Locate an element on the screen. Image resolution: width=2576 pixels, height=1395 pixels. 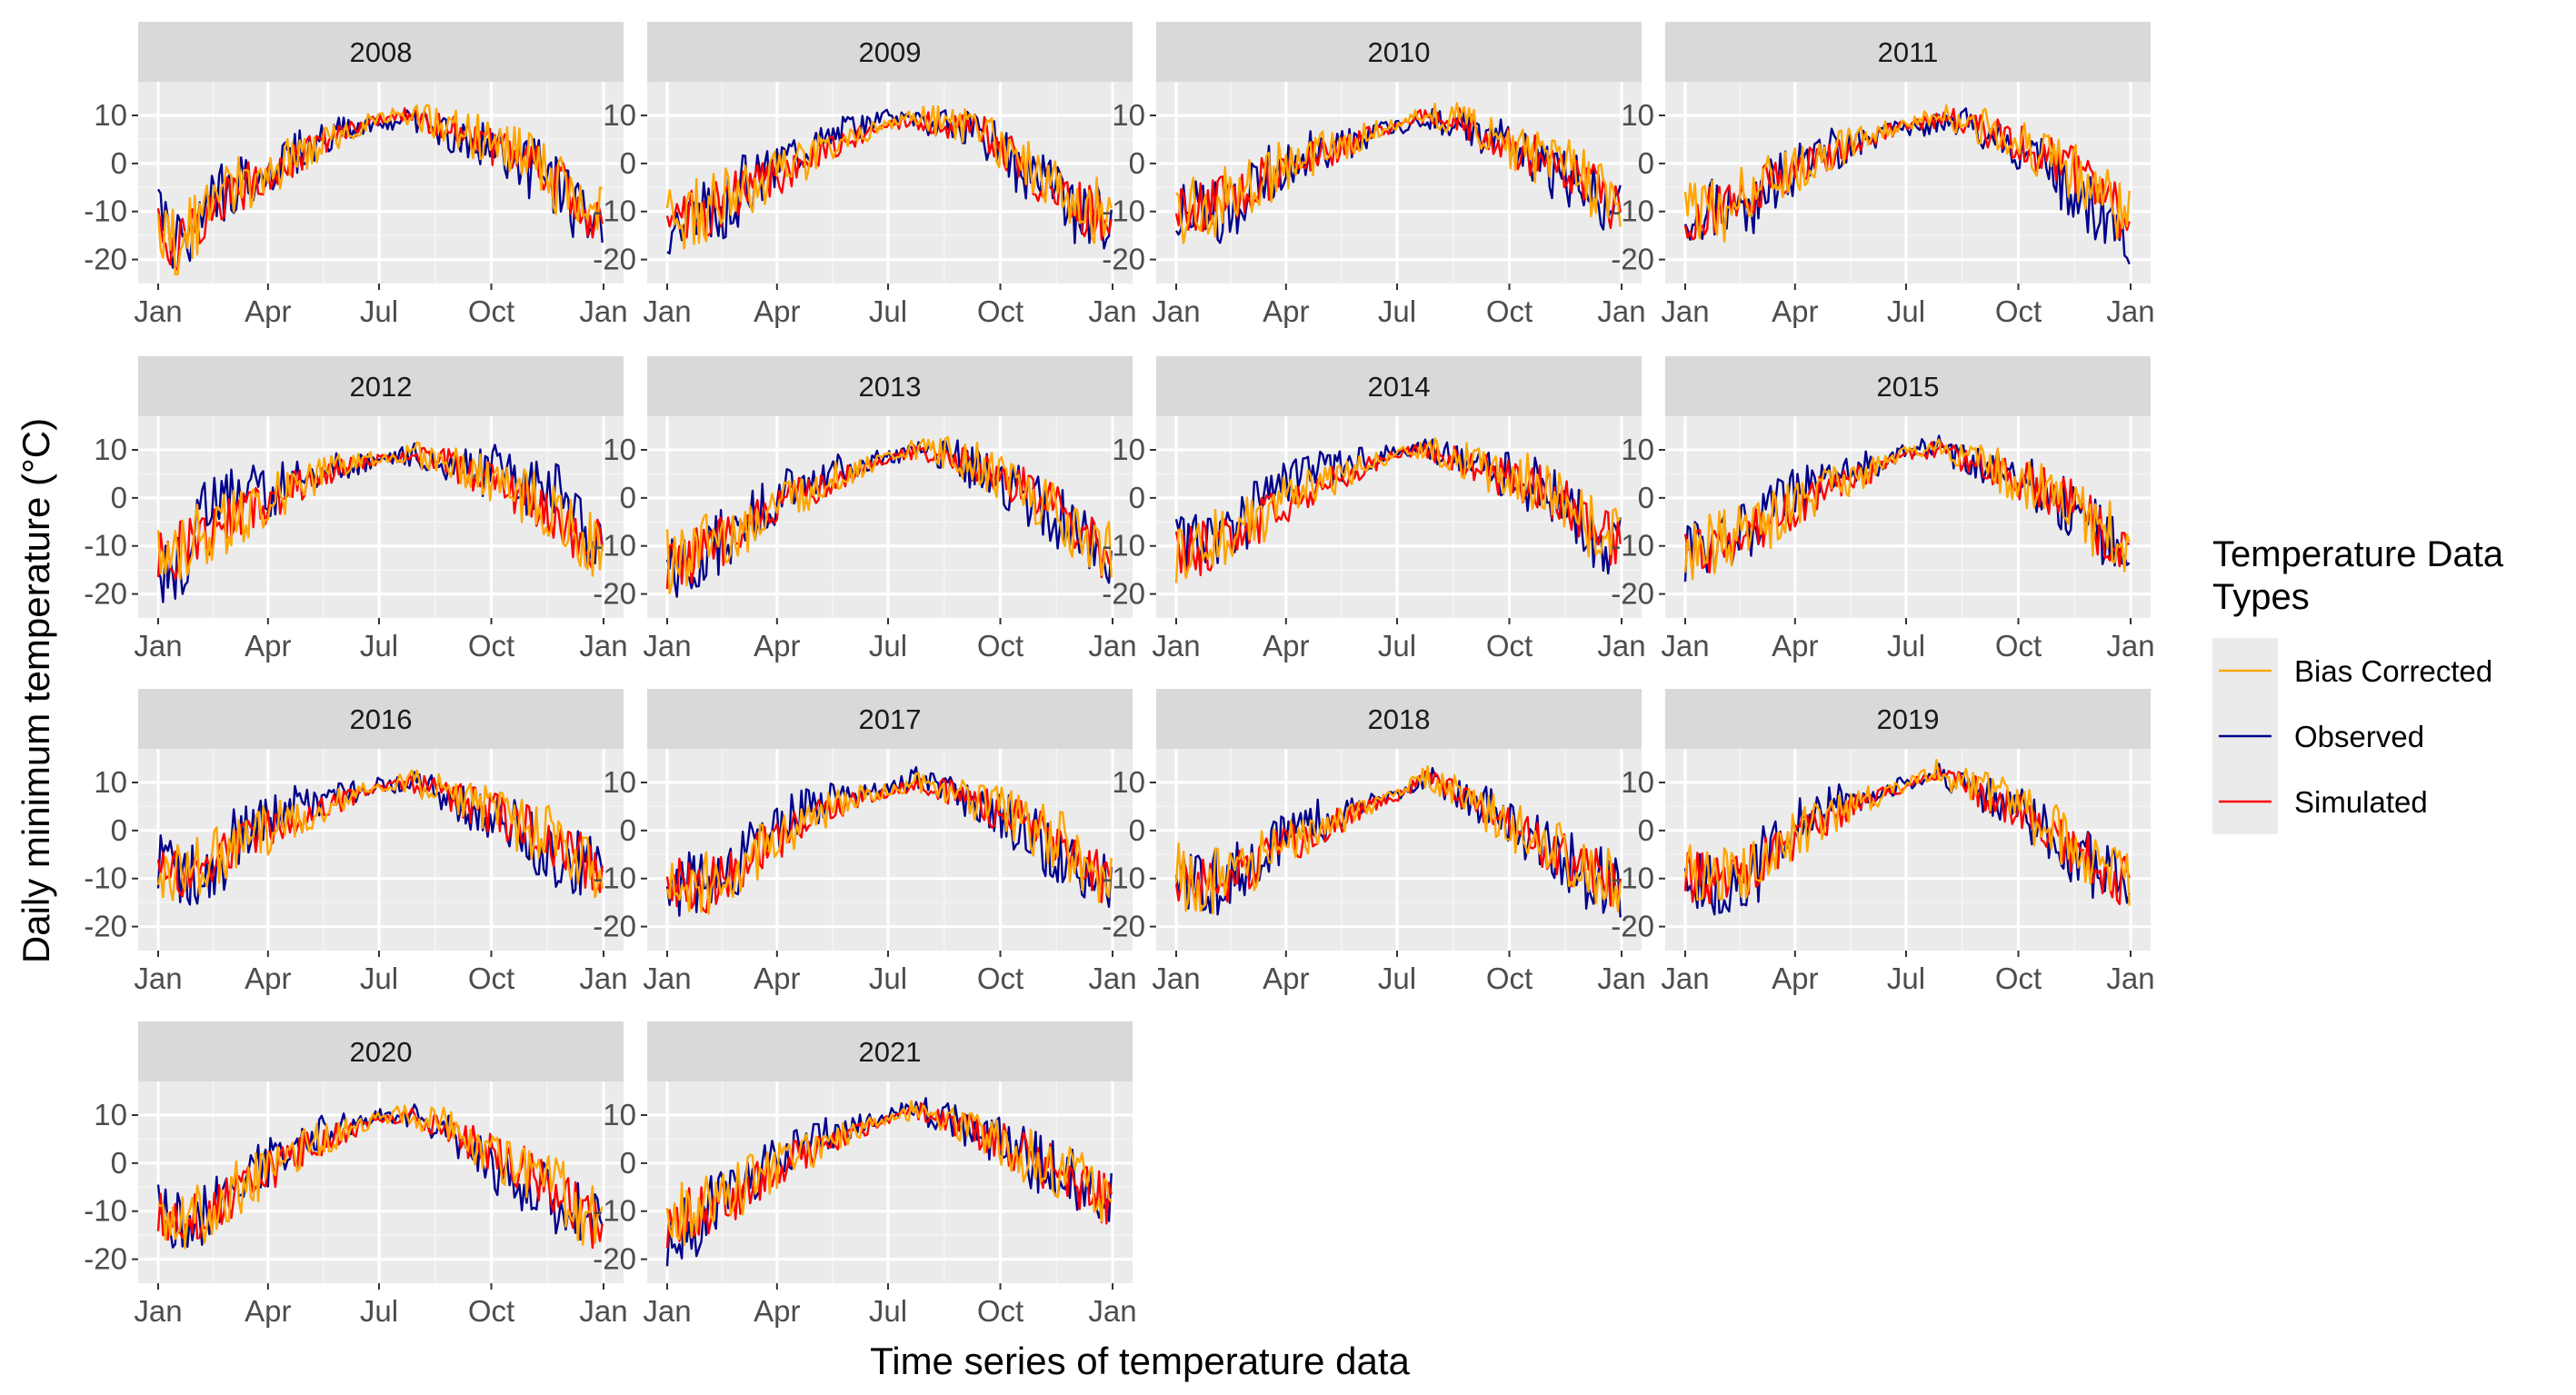
panel-strip-label: 2010 is located at coordinates (1399, 52).